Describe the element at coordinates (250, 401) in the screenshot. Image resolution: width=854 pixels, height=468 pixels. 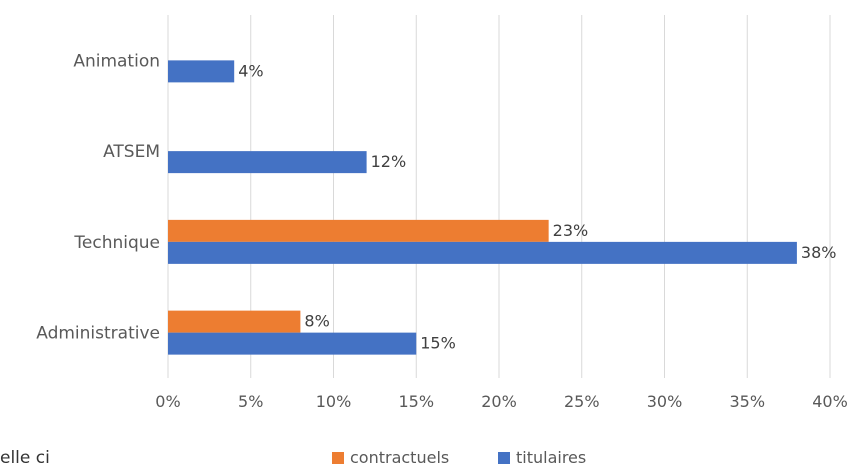
I see `x-tick-label: 5%` at that location.